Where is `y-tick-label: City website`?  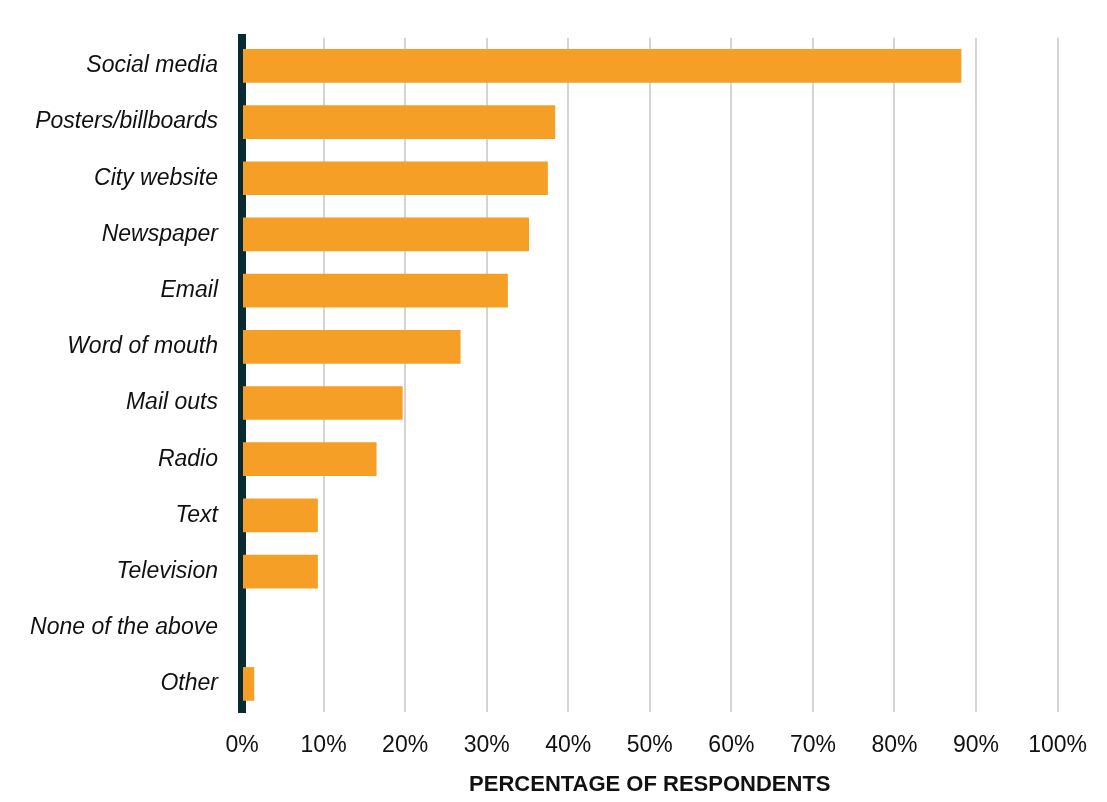
y-tick-label: City website is located at coordinates (156, 176).